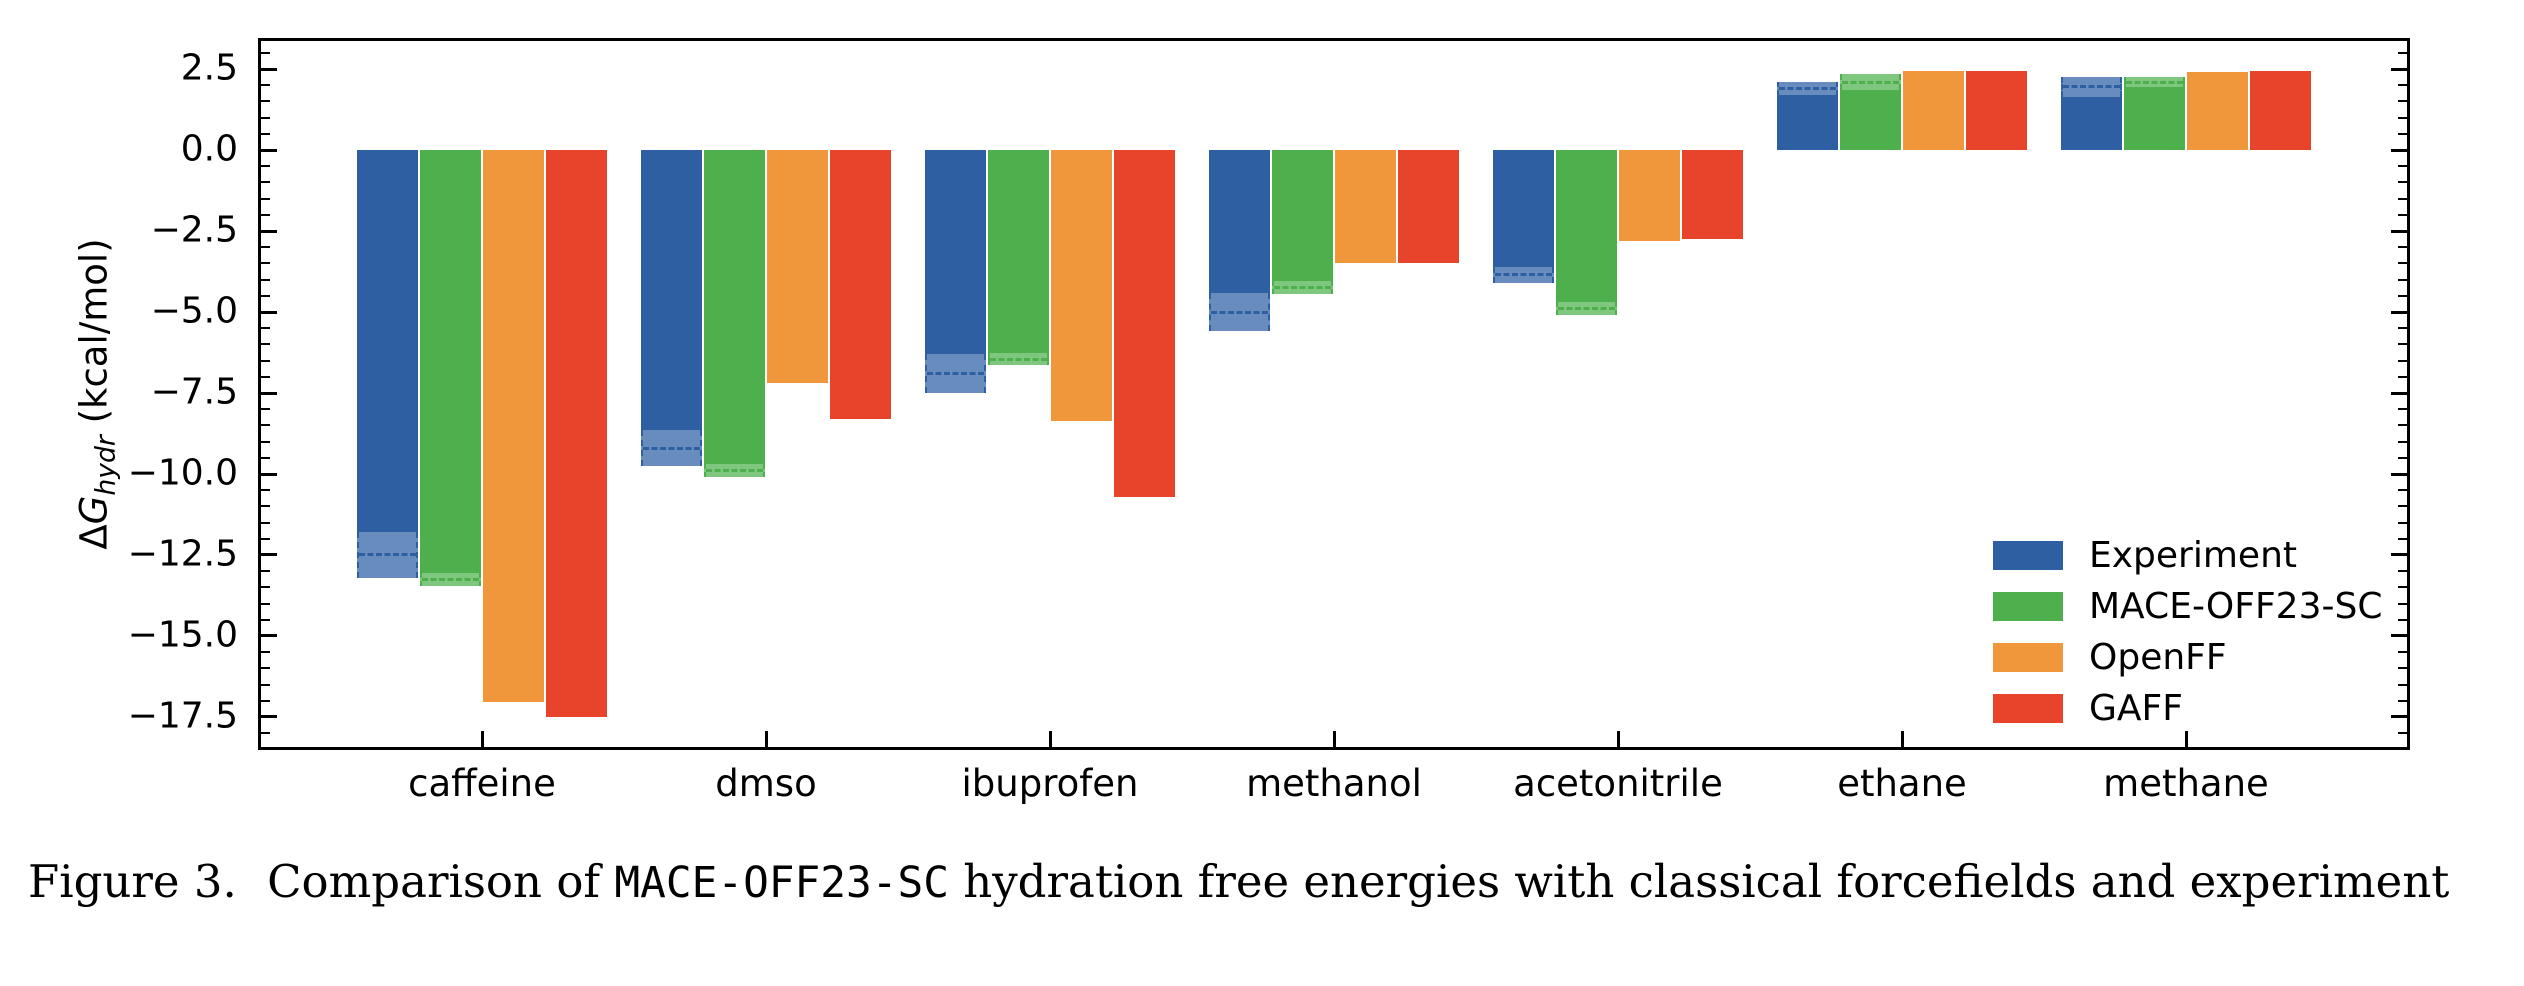 The height and width of the screenshot is (986, 2524). Describe the element at coordinates (259, 394) in the screenshot. I see `left-spine` at that location.